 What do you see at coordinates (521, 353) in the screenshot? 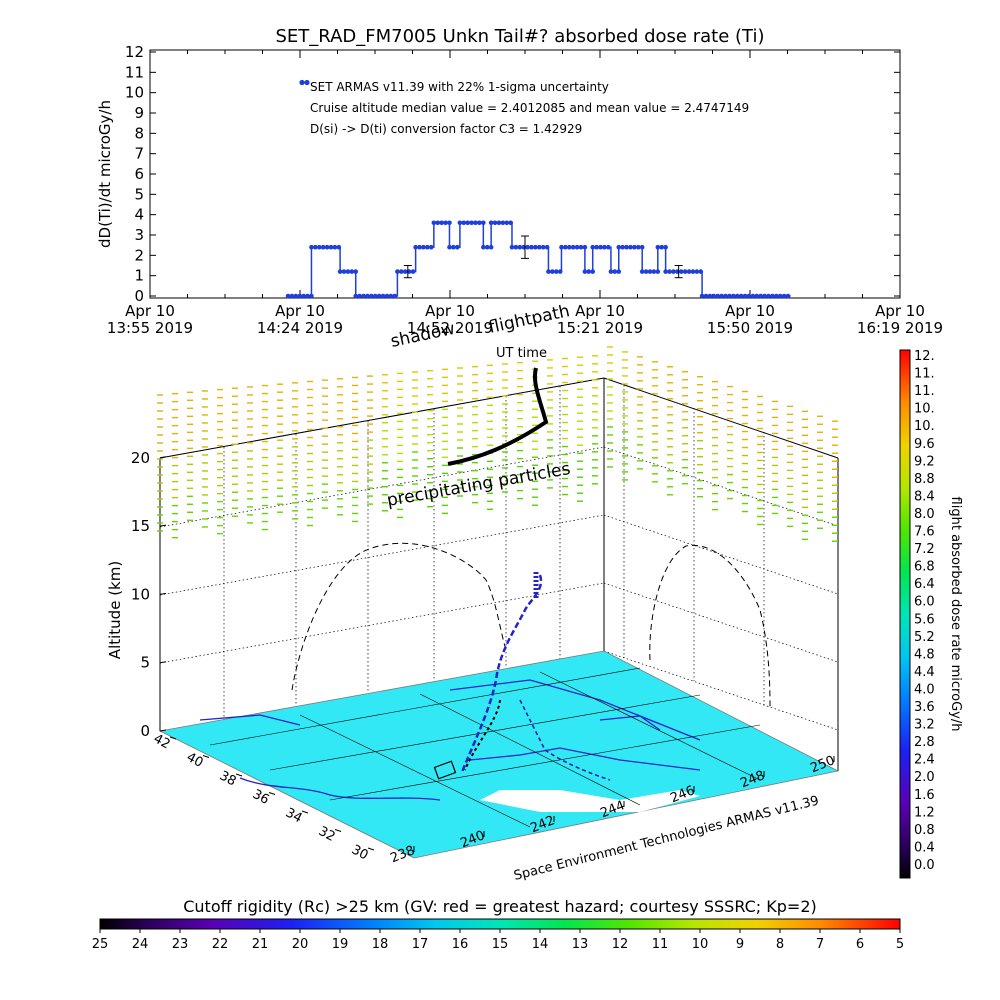
I see `ut-time-label: UT time` at bounding box center [521, 353].